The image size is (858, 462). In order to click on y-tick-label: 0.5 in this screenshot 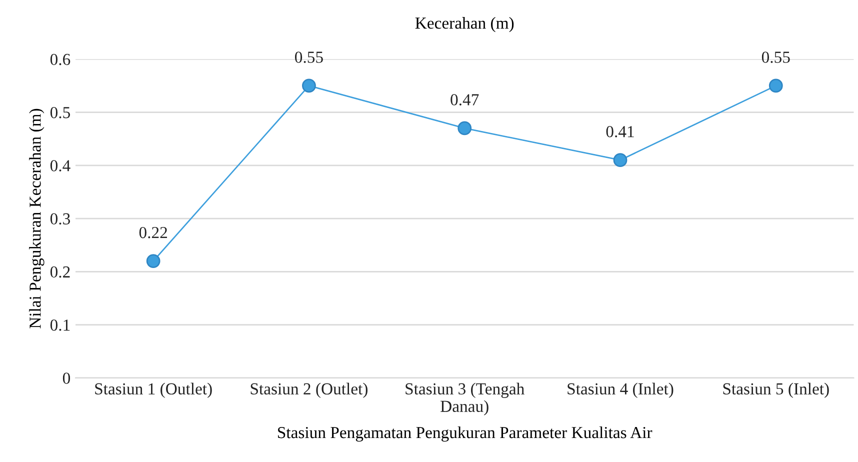, I will do `click(60, 112)`.